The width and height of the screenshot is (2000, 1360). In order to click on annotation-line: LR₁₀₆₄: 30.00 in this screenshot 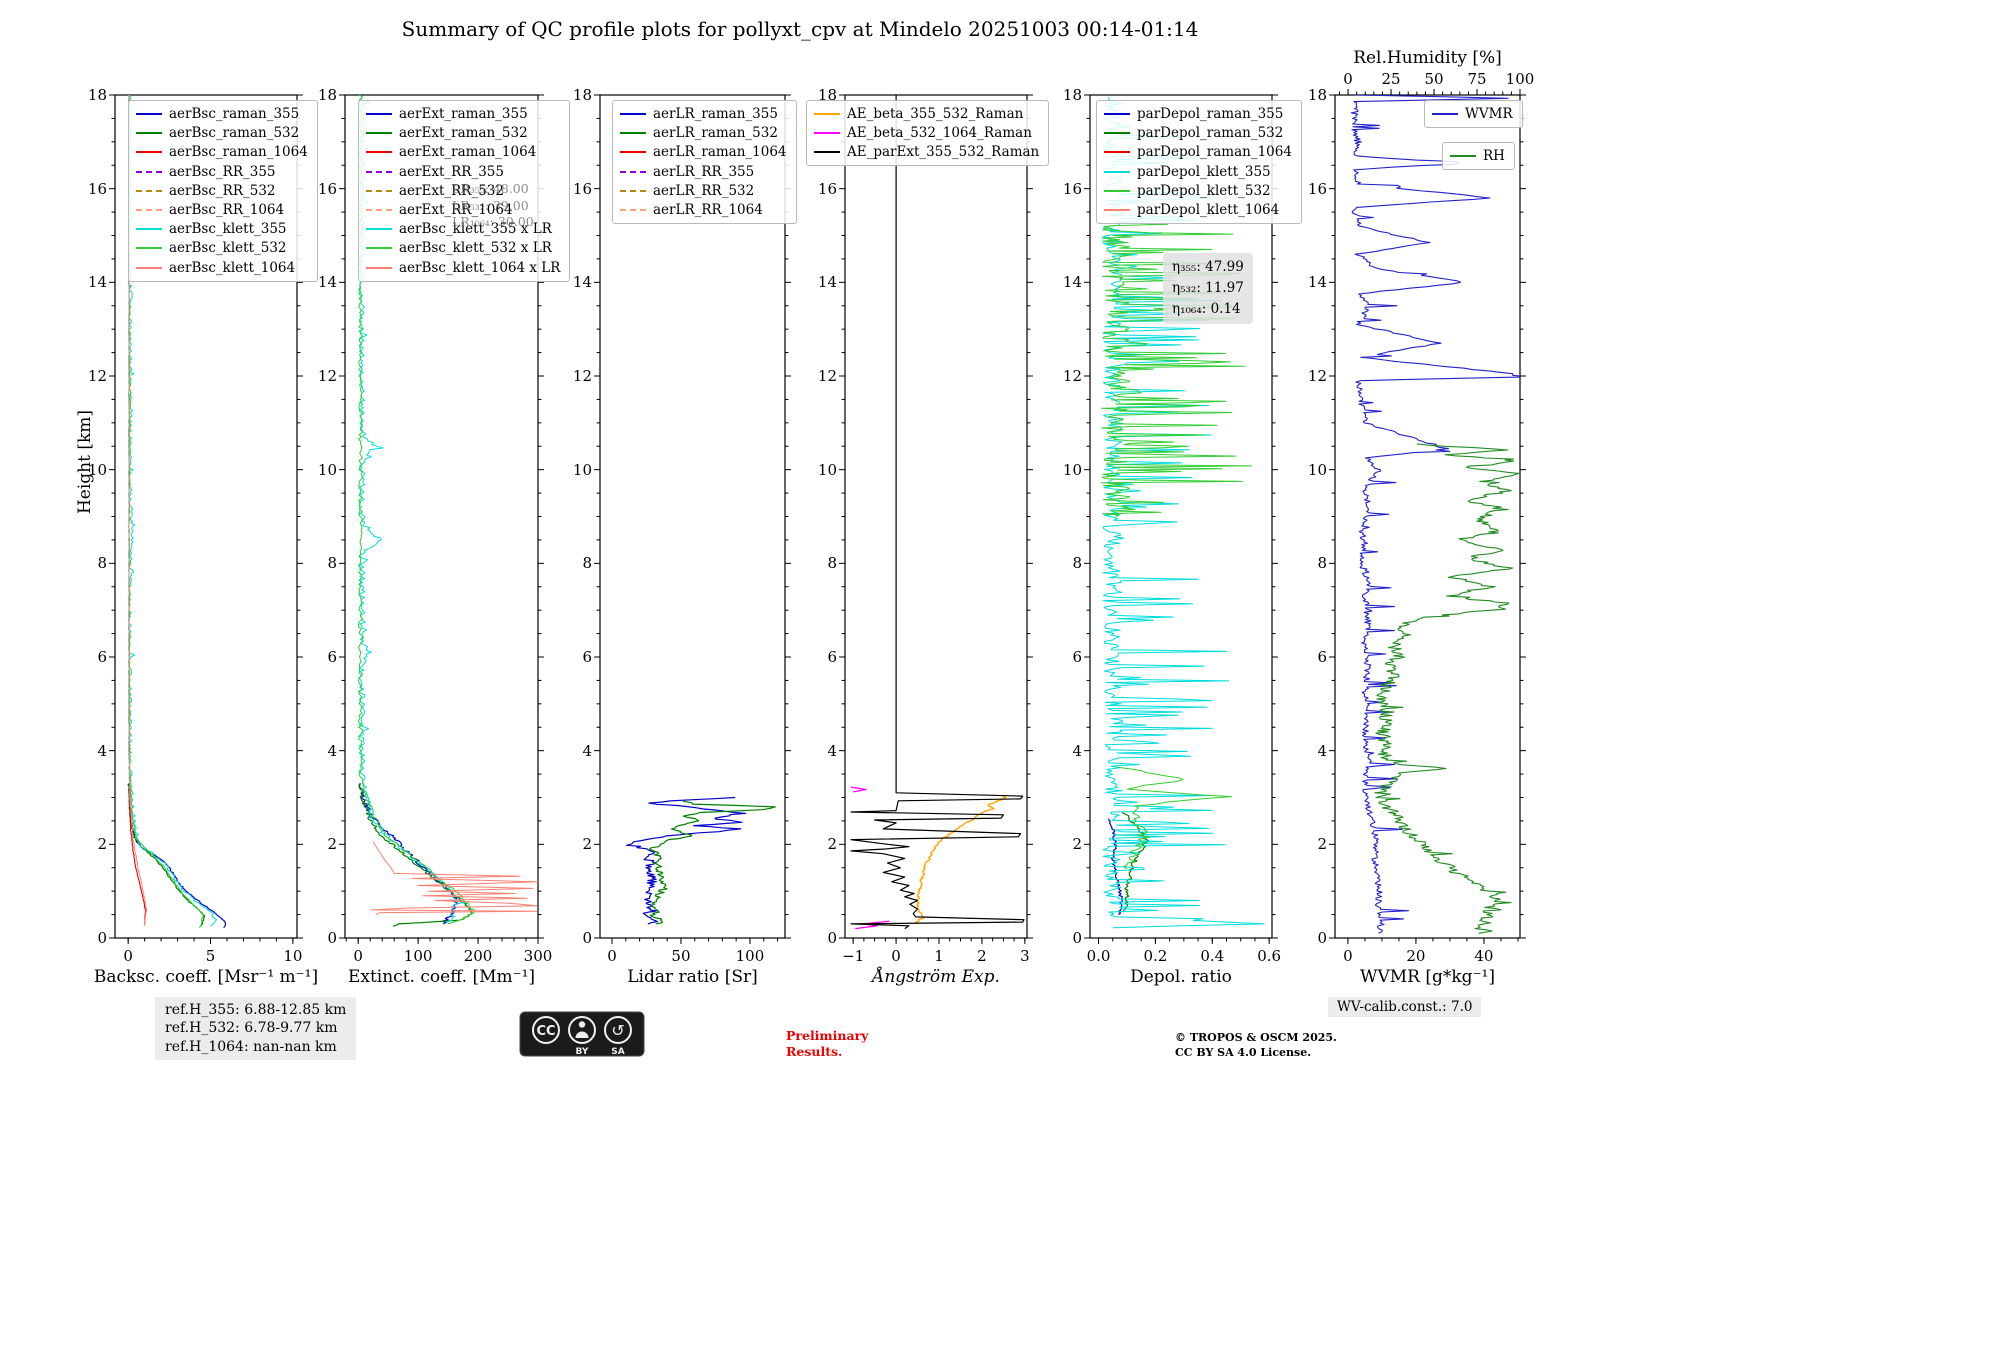, I will do `click(493, 221)`.